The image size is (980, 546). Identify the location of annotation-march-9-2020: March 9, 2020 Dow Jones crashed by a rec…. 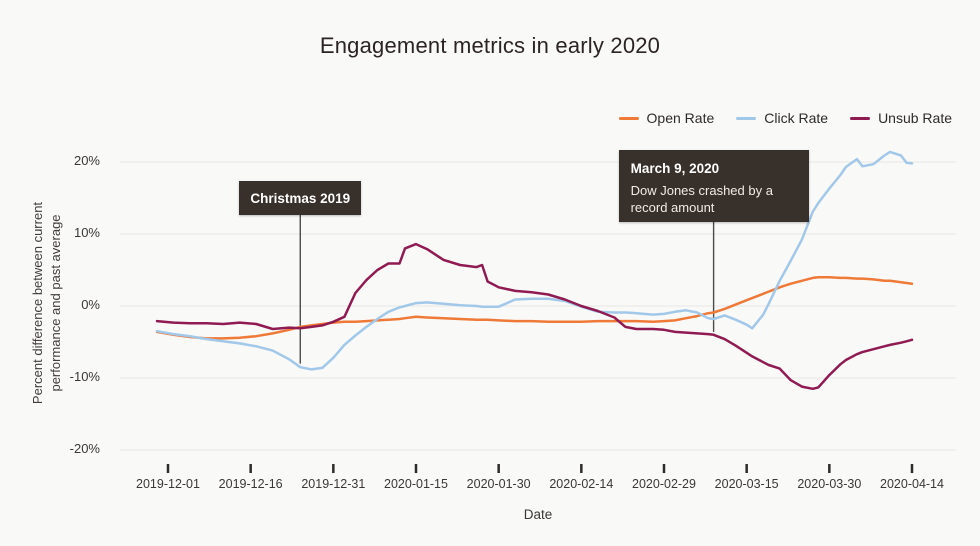
(713, 186).